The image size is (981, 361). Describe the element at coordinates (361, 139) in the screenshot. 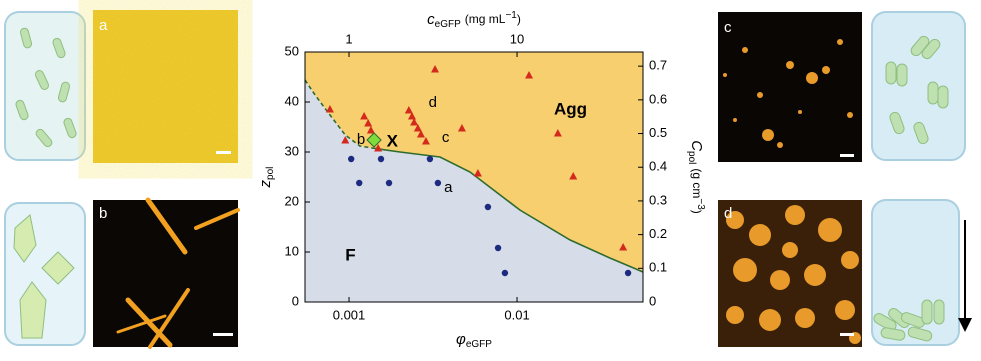

I see `annotation: b` at that location.